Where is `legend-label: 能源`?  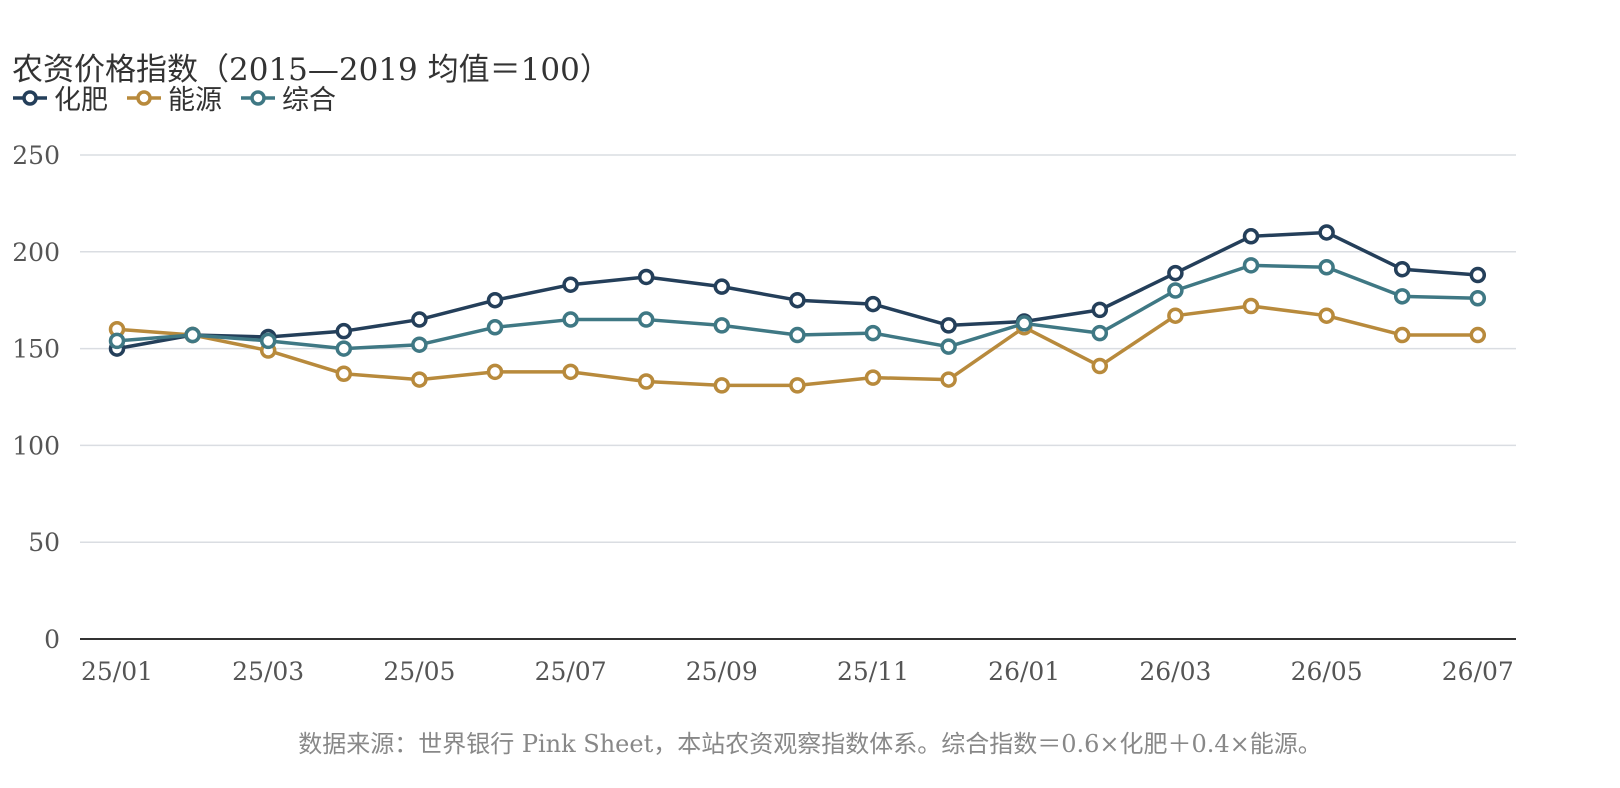
legend-label: 能源 is located at coordinates (195, 100).